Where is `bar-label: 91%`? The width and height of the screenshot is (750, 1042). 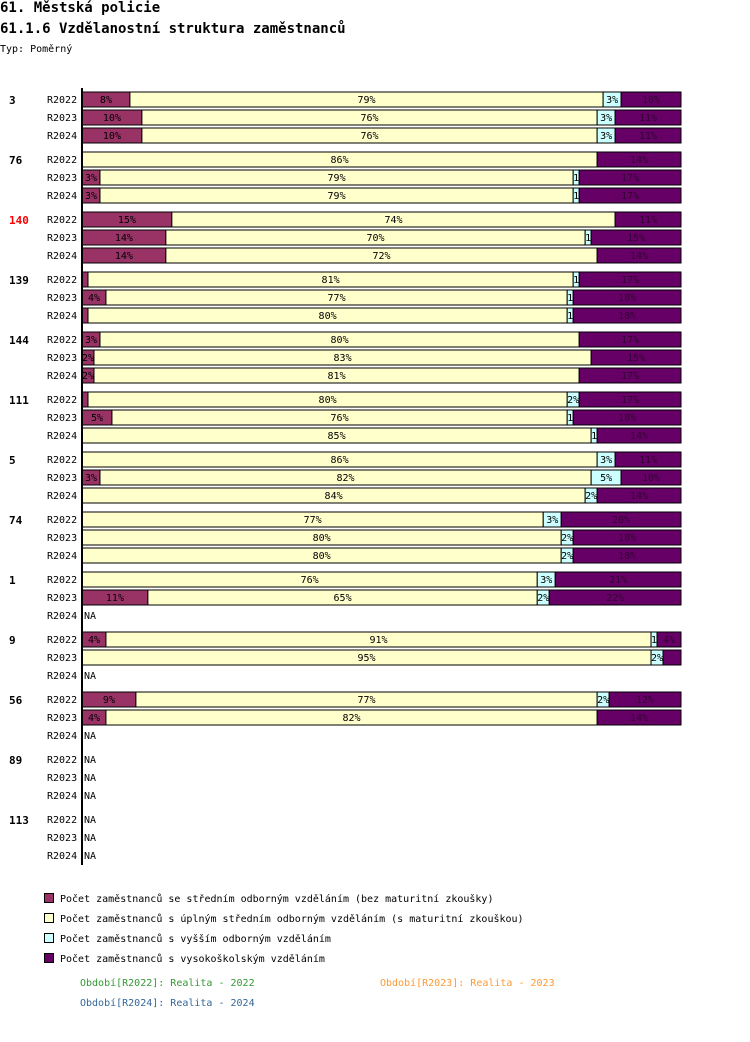 bar-label: 91% is located at coordinates (378, 640).